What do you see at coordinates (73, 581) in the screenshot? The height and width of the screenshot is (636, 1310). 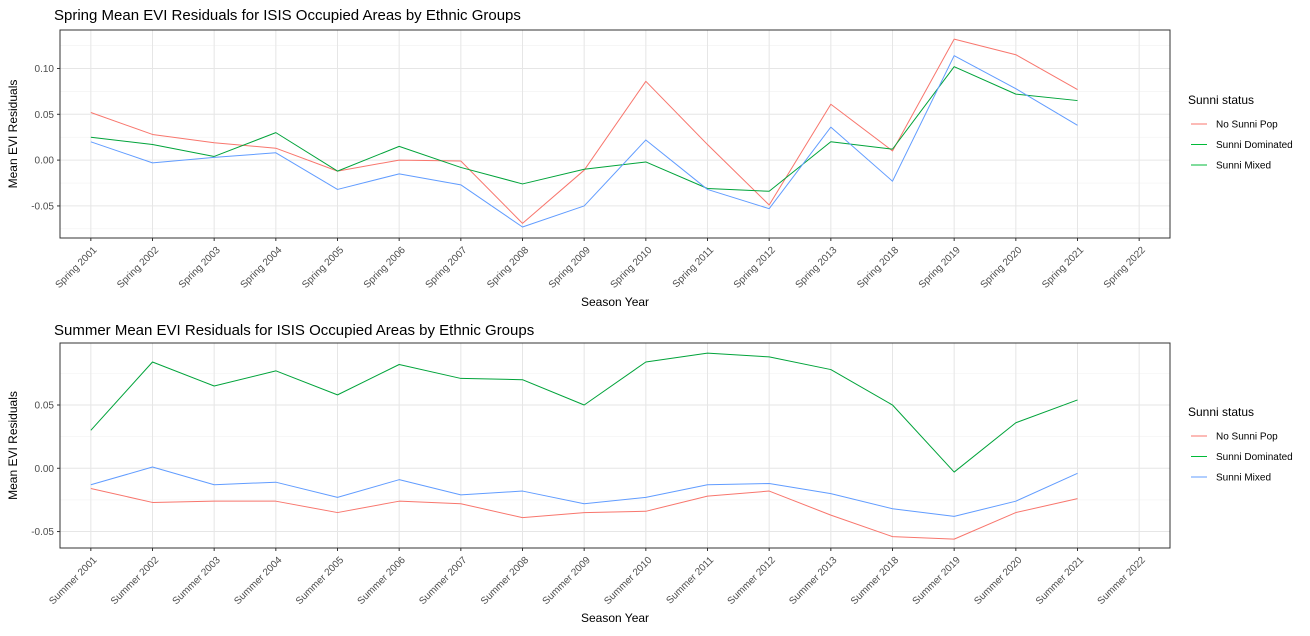 I see `x-tick-label: Summer 2001` at bounding box center [73, 581].